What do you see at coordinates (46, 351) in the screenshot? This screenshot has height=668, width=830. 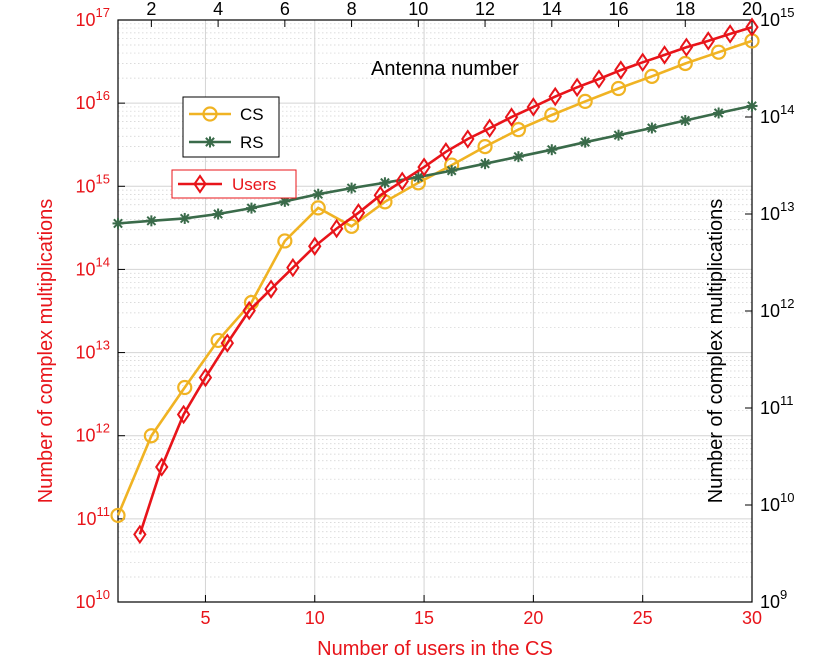 I see `left-axis-label: Number of complex multiplications` at bounding box center [46, 351].